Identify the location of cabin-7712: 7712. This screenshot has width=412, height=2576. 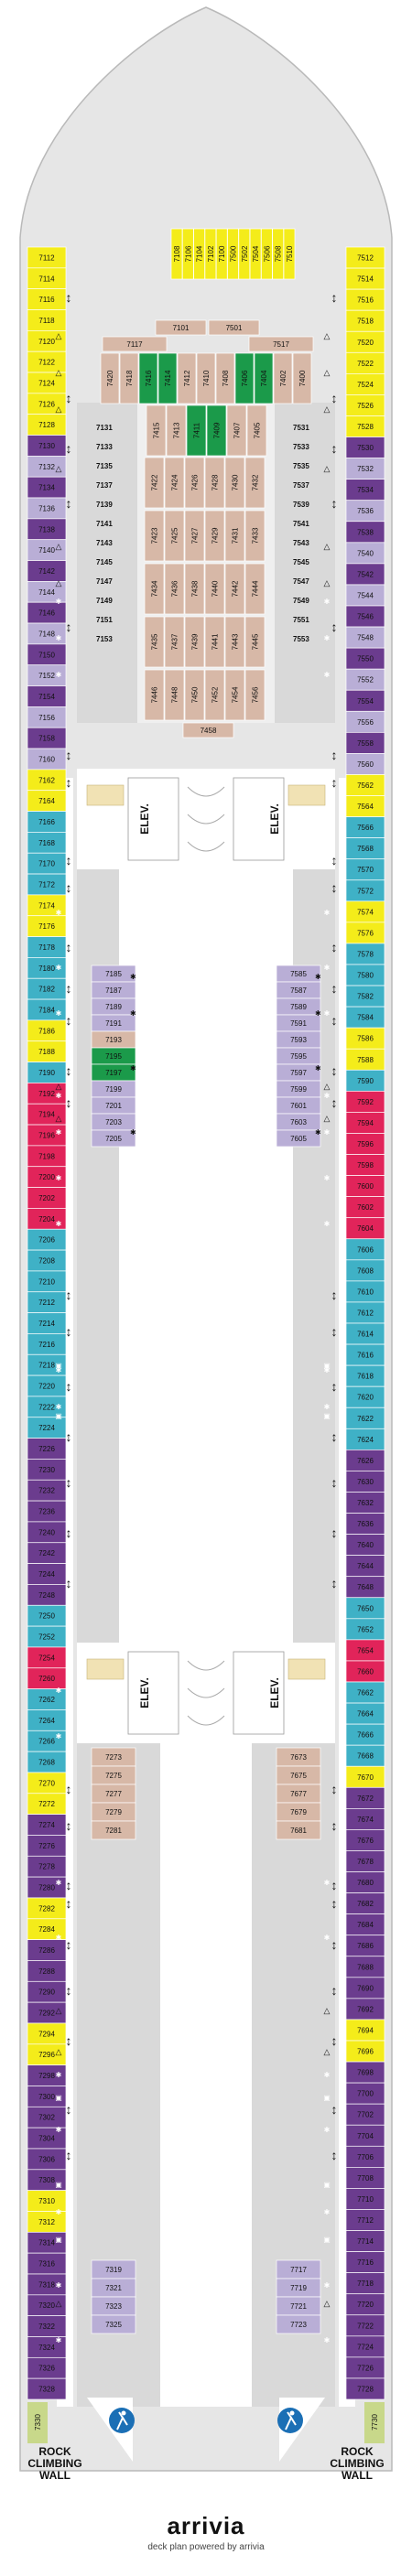
(365, 2220).